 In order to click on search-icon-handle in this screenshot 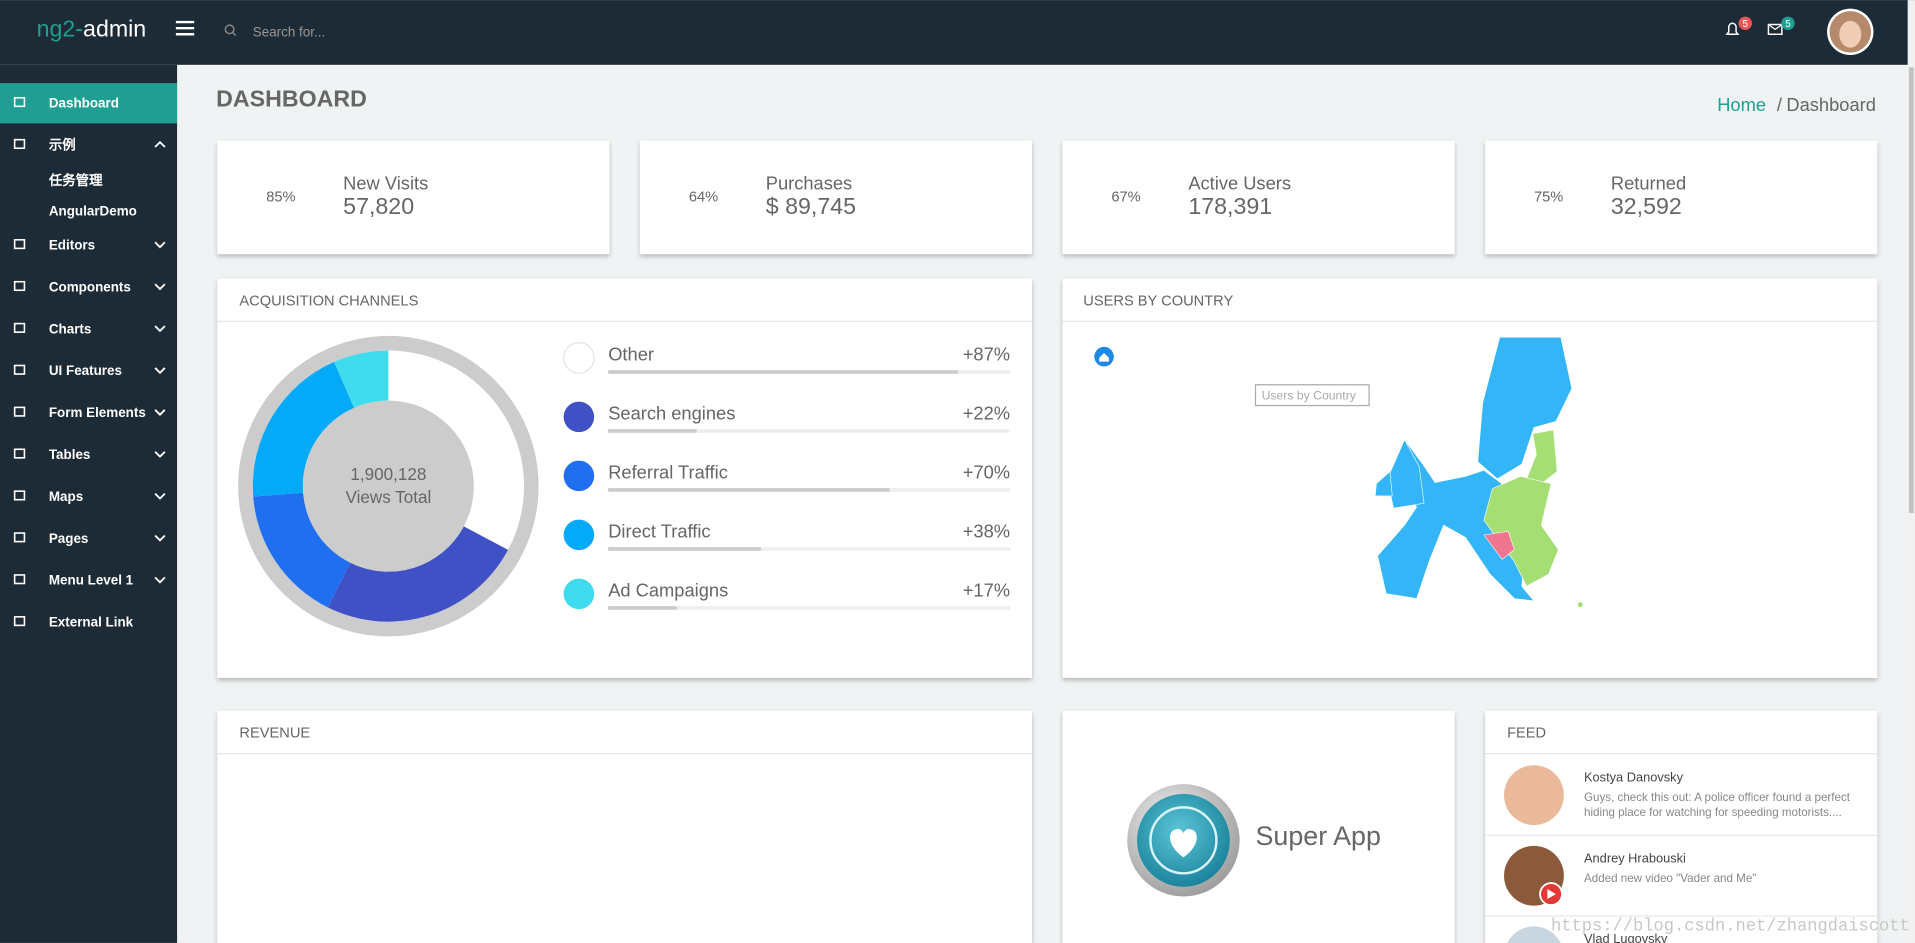, I will do `click(234, 34)`.